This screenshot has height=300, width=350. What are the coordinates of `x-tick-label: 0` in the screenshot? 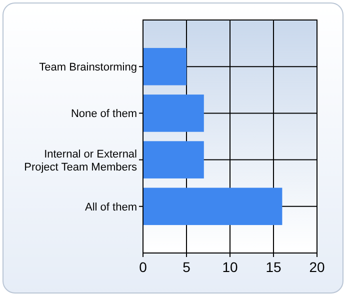 It's located at (143, 267).